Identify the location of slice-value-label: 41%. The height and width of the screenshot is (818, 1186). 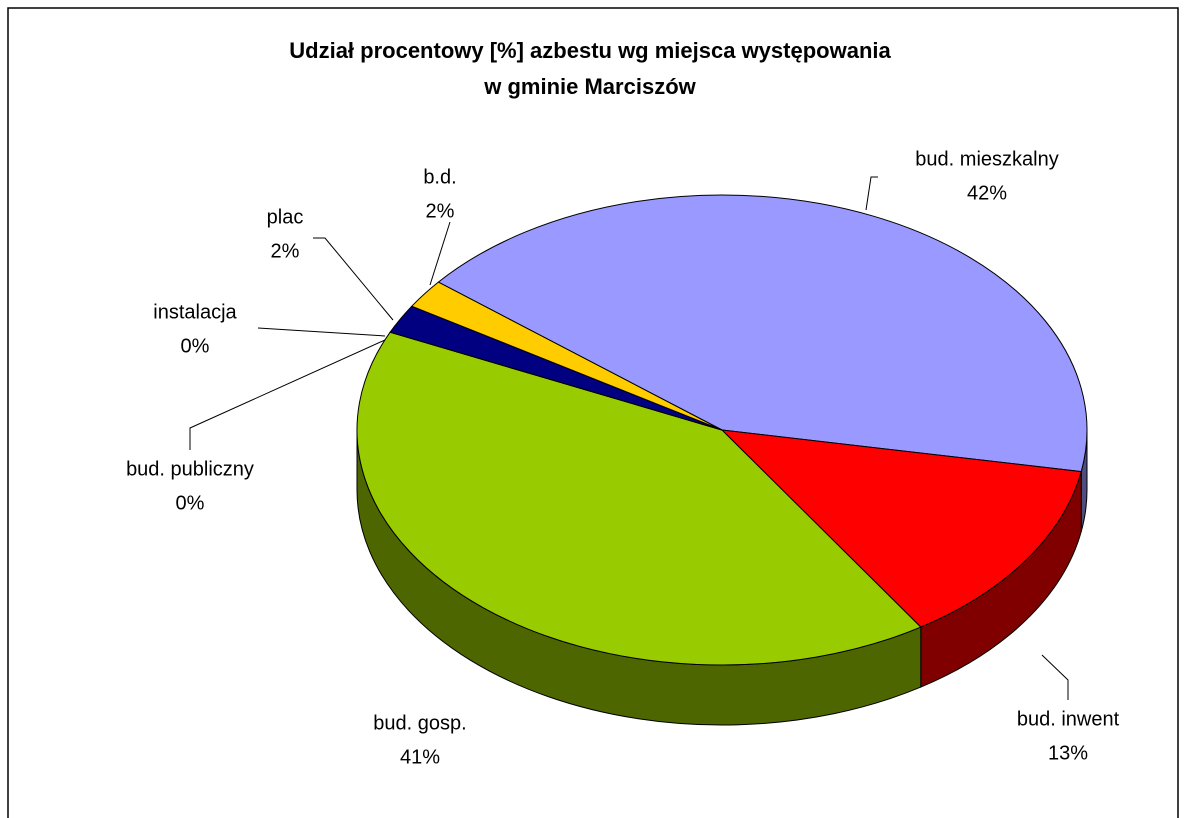
(420, 757).